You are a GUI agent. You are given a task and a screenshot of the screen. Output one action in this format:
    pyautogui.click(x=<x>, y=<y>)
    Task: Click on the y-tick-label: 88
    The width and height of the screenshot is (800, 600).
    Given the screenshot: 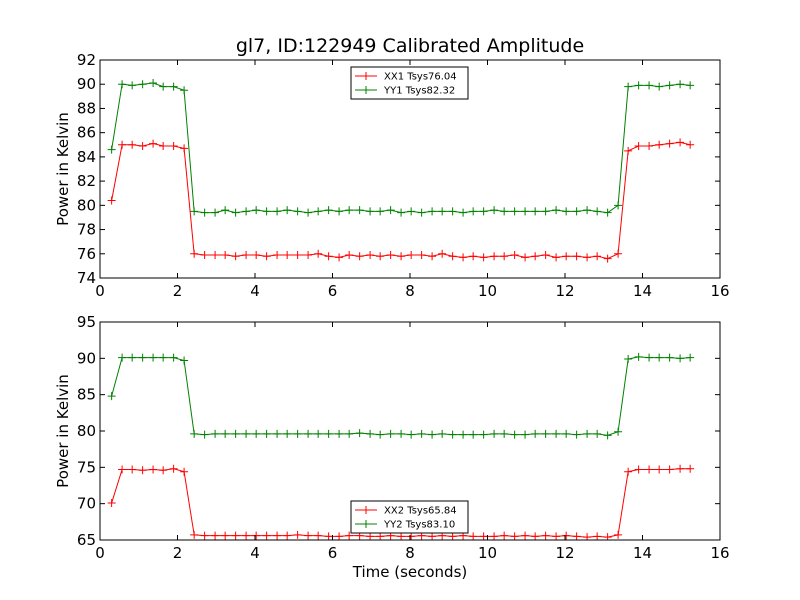 What is the action you would take?
    pyautogui.click(x=86, y=108)
    